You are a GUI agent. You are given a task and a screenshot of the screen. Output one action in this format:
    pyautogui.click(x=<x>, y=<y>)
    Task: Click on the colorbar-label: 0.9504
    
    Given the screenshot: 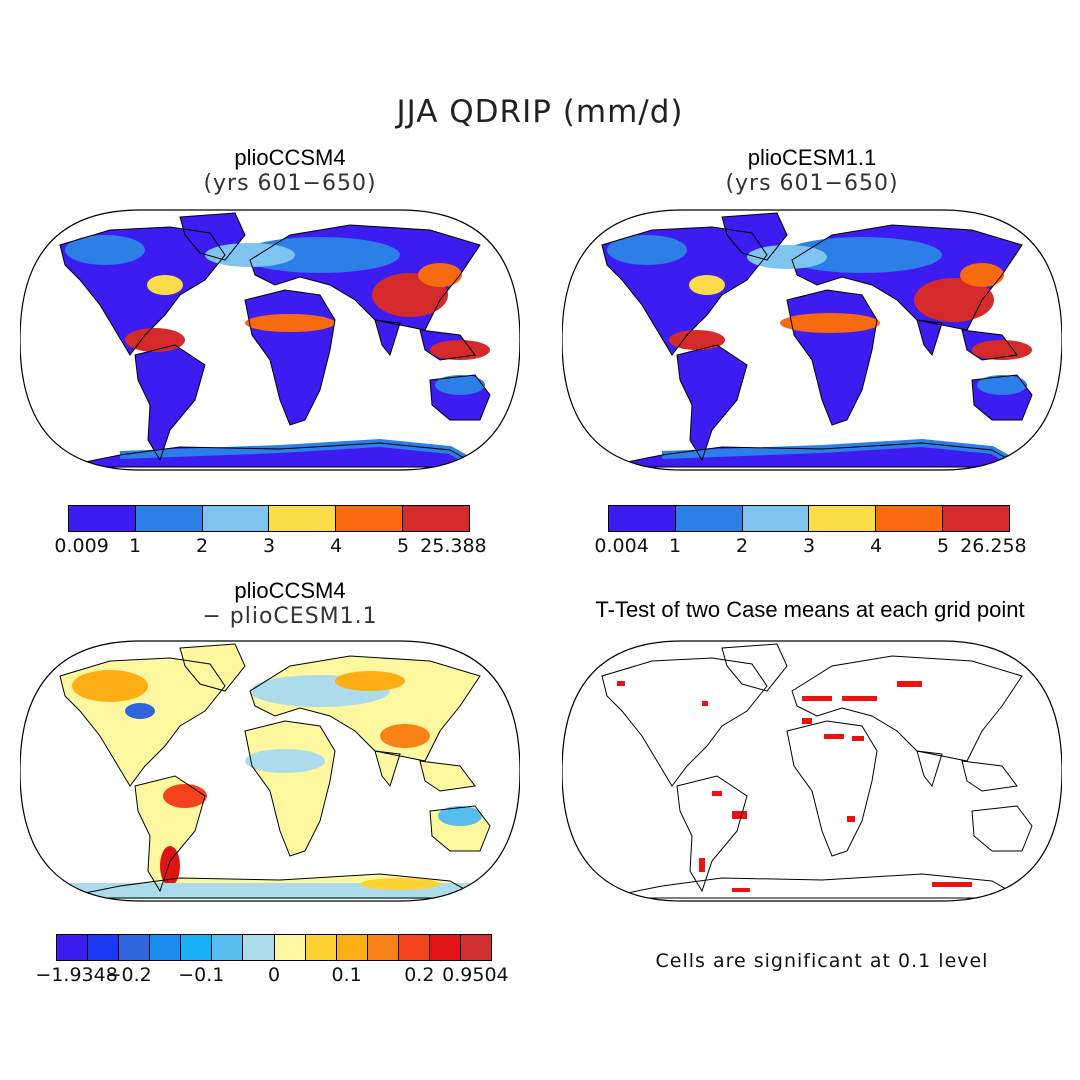 What is the action you would take?
    pyautogui.click(x=475, y=975)
    